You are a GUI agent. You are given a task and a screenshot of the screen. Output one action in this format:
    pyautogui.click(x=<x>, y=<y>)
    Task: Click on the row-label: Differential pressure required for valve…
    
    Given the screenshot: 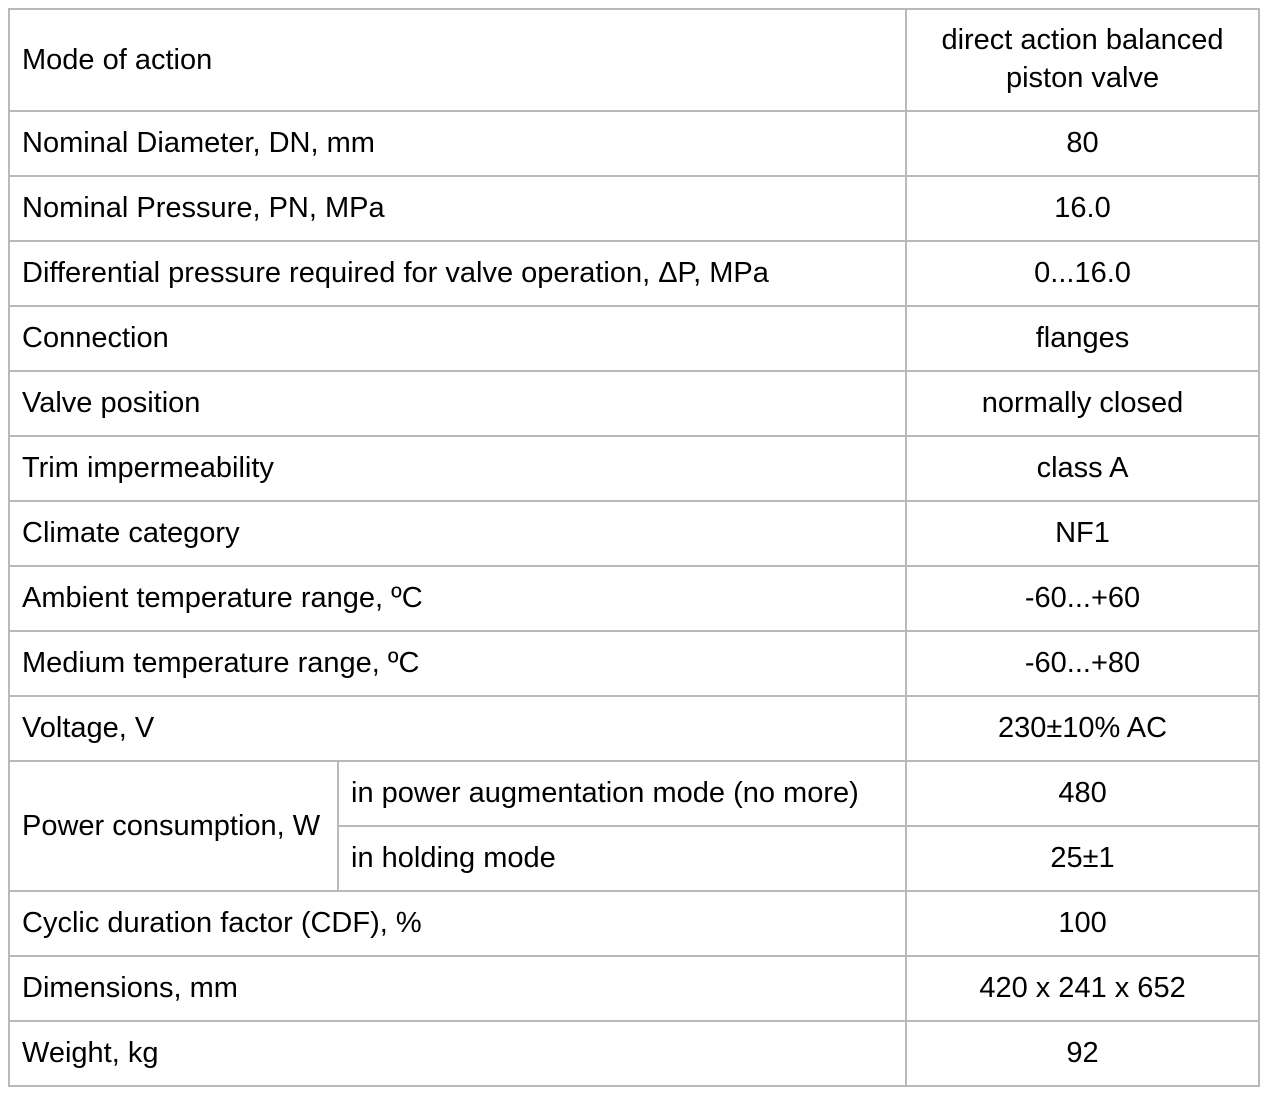 What is the action you would take?
    pyautogui.click(x=457, y=273)
    